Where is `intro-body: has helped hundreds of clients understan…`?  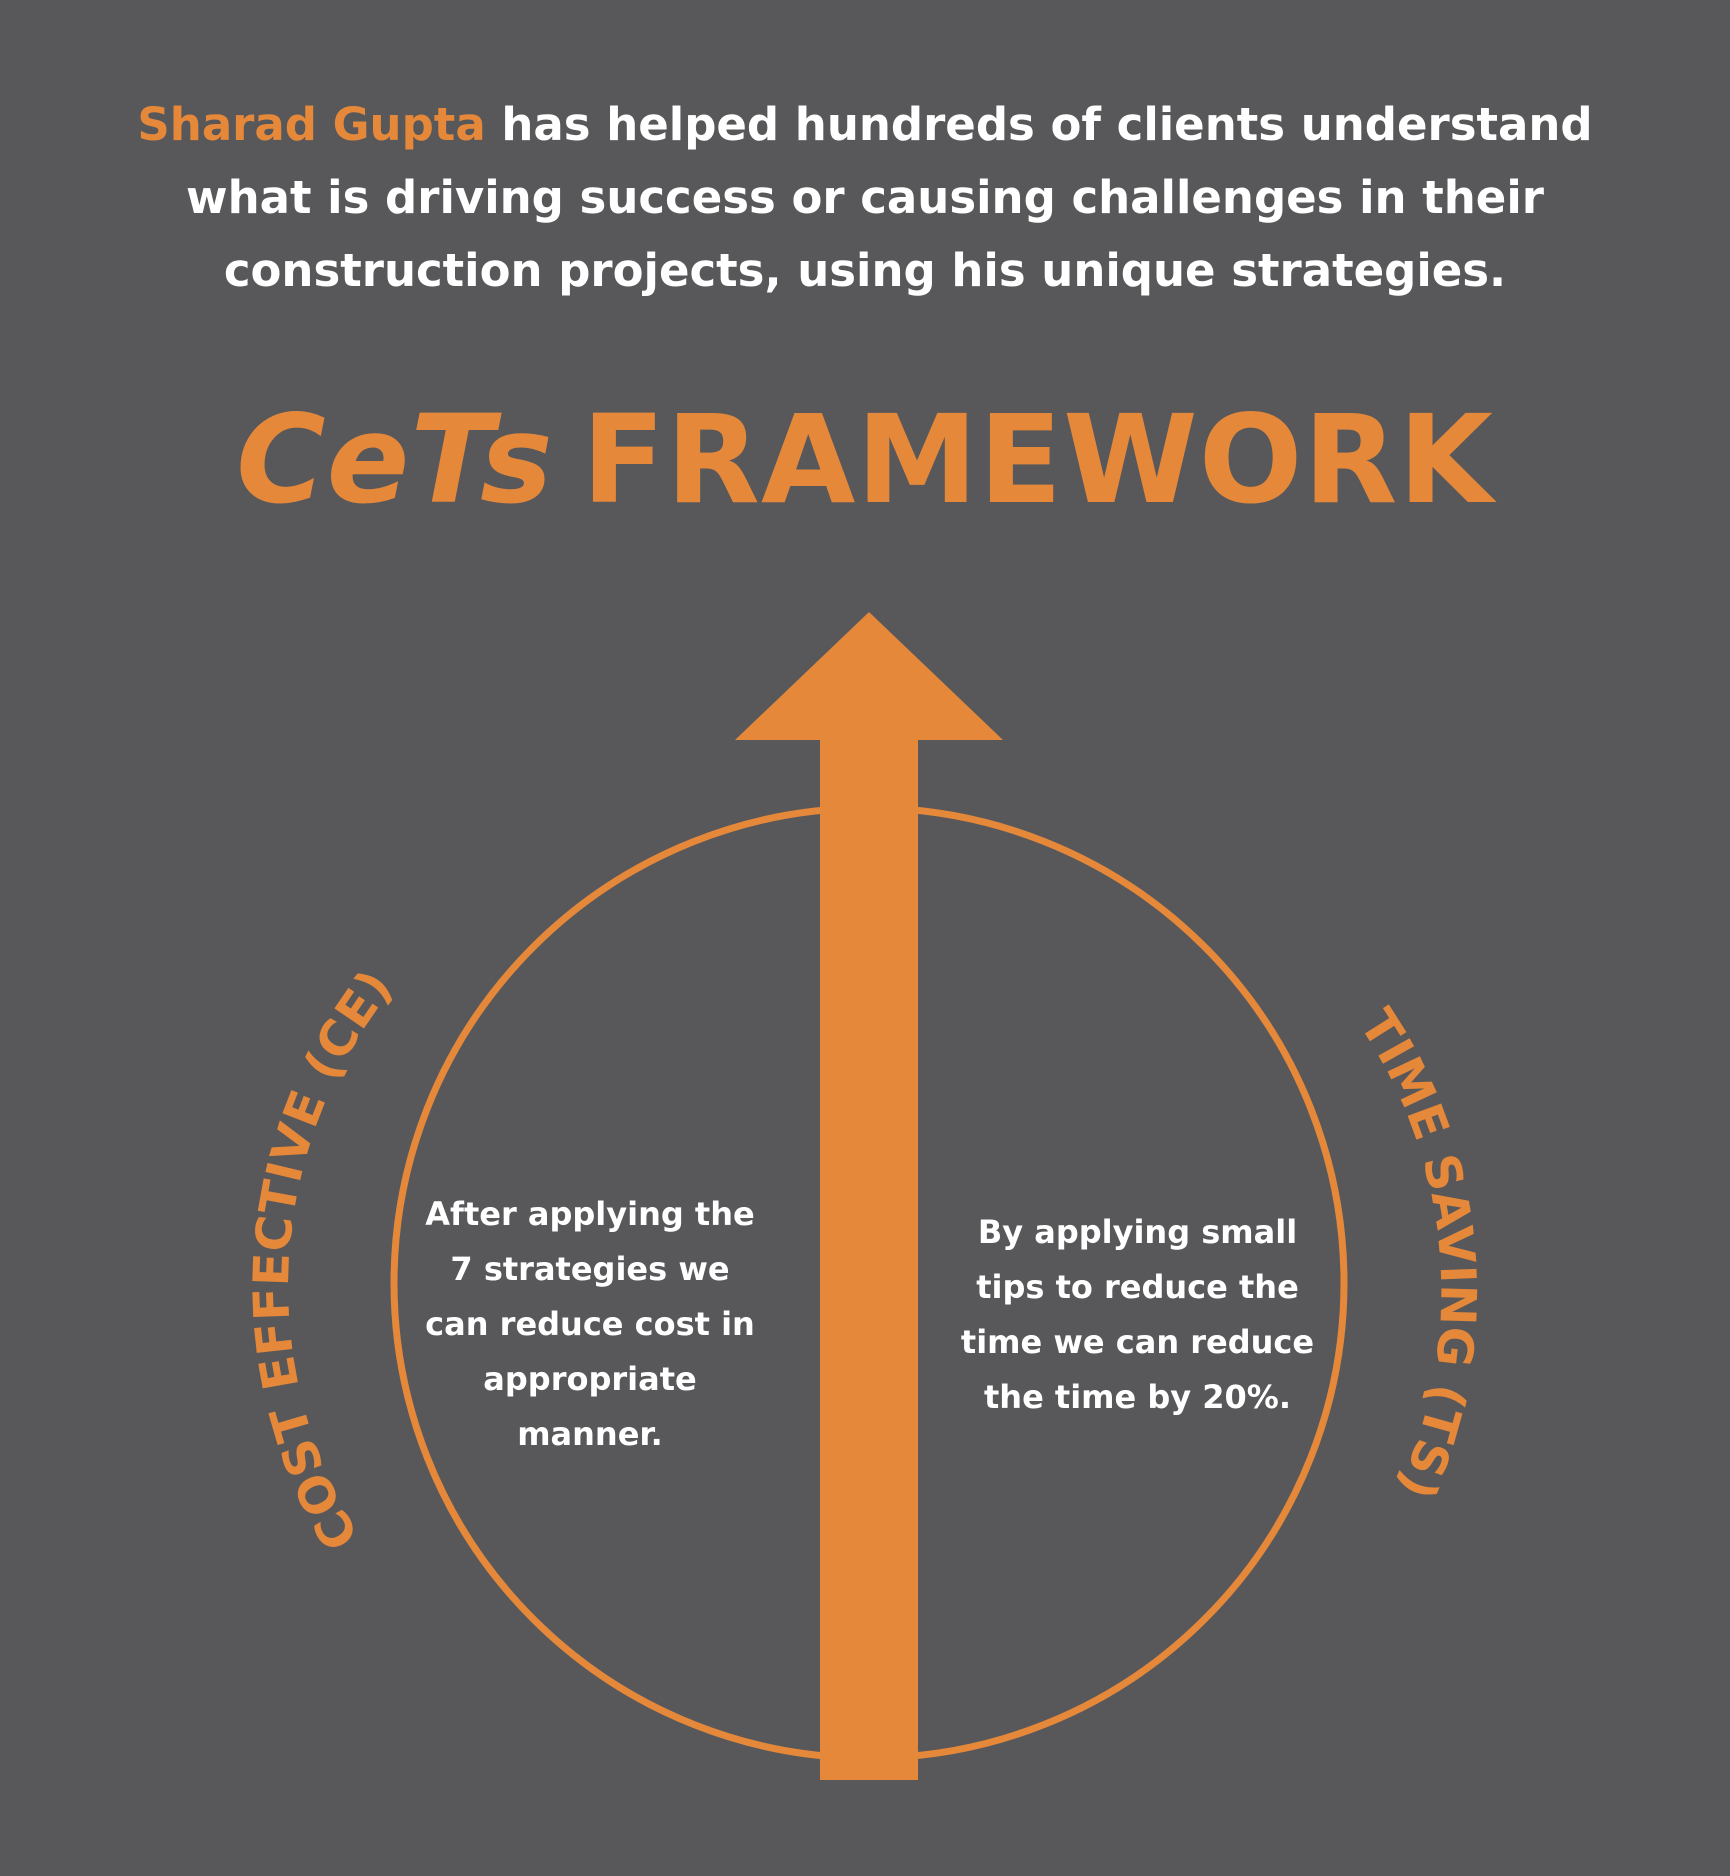 intro-body: has helped hundreds of clients understan… is located at coordinates (889, 197).